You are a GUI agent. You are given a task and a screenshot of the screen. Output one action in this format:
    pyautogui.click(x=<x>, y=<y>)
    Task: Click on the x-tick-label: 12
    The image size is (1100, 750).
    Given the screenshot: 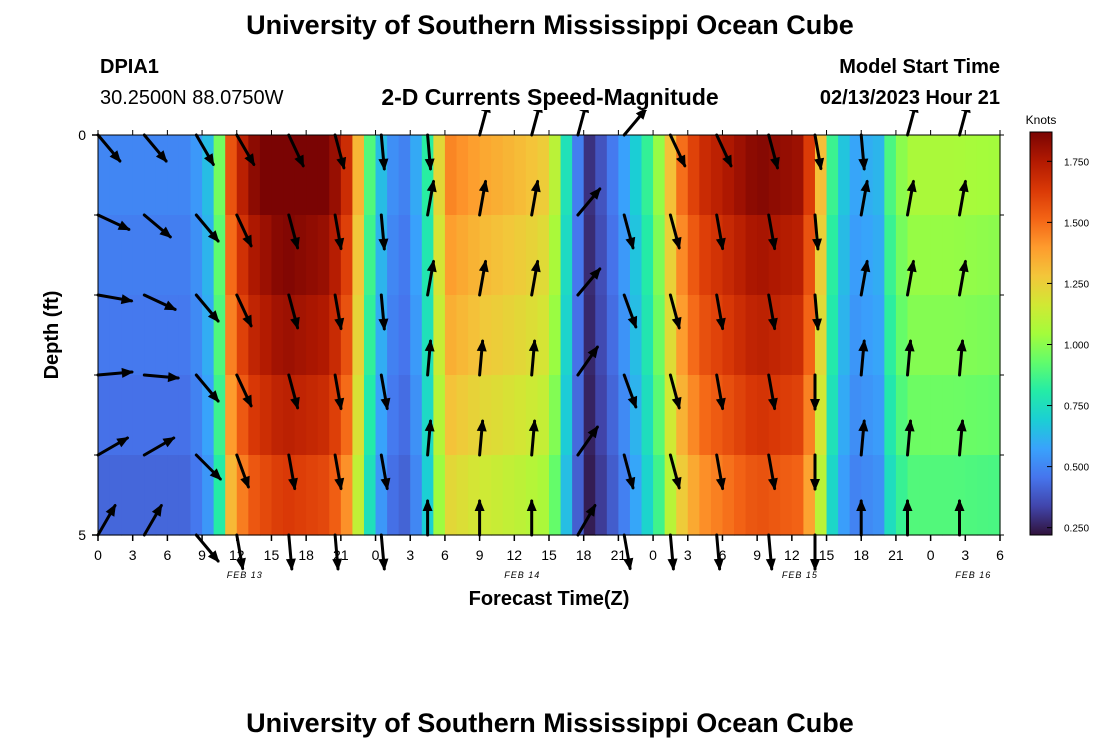 What is the action you would take?
    pyautogui.click(x=237, y=555)
    